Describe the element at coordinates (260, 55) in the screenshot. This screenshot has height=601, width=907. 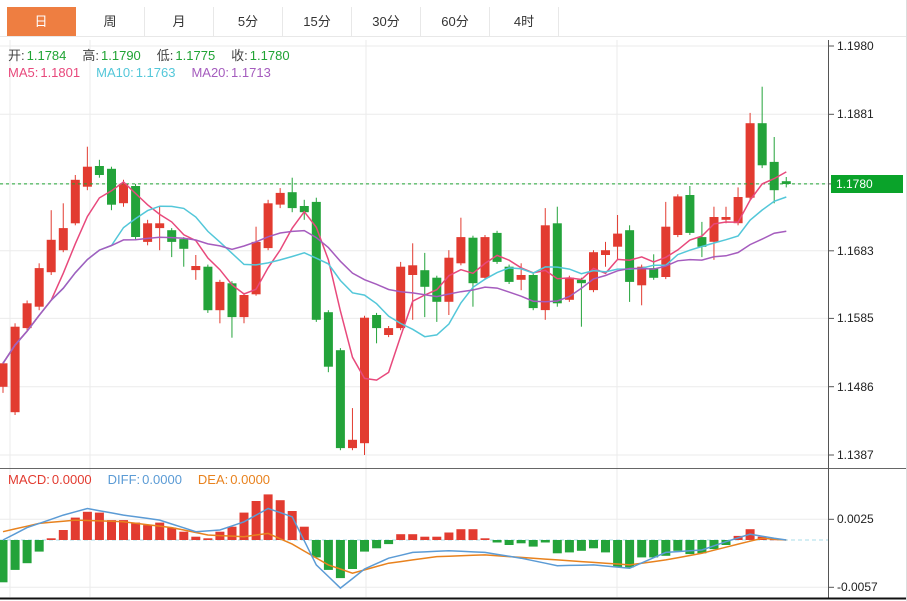
I see `ohlc-close: 收: 1.1780` at that location.